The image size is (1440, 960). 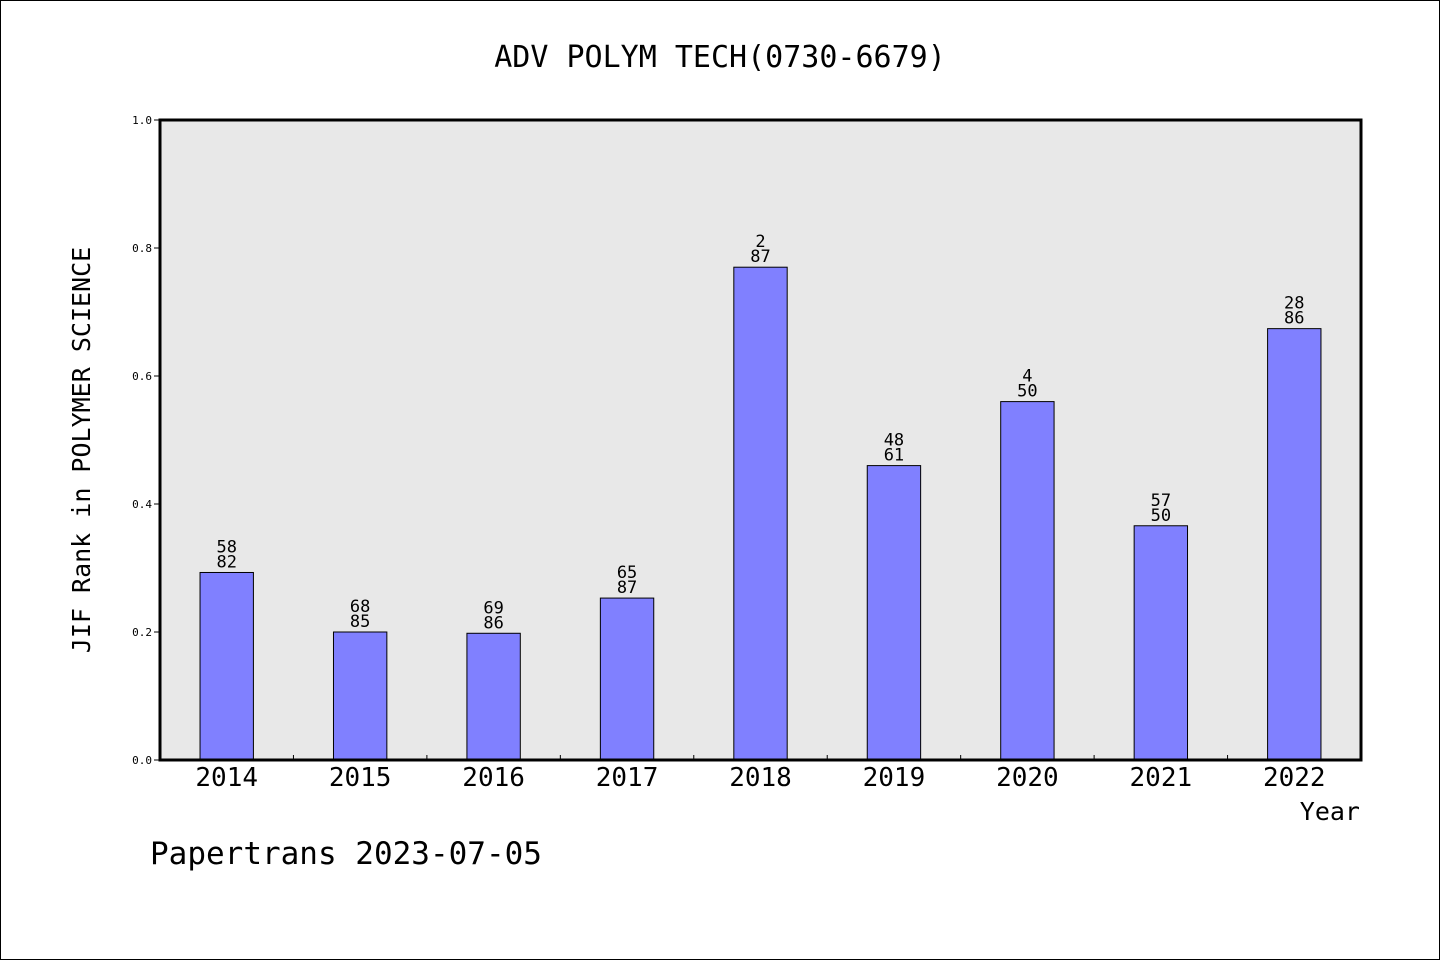 I want to click on y-tick-label: 0.6, so click(x=142, y=376).